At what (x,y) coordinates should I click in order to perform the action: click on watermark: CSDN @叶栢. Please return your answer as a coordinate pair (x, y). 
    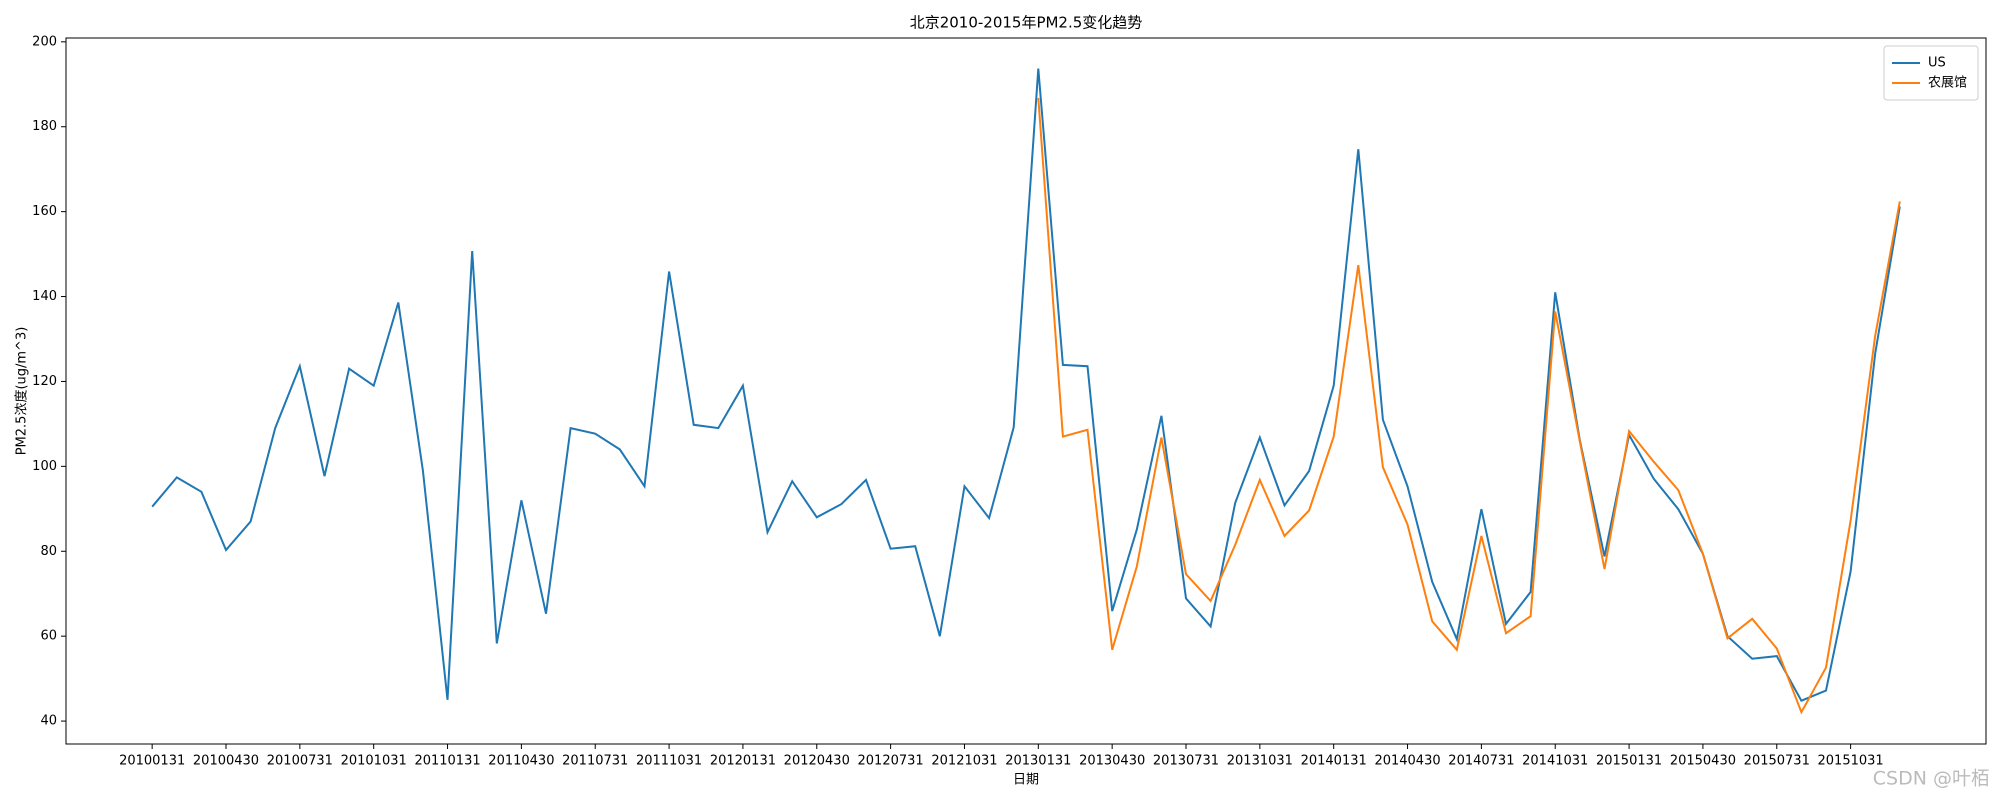
    Looking at the image, I should click on (1931, 779).